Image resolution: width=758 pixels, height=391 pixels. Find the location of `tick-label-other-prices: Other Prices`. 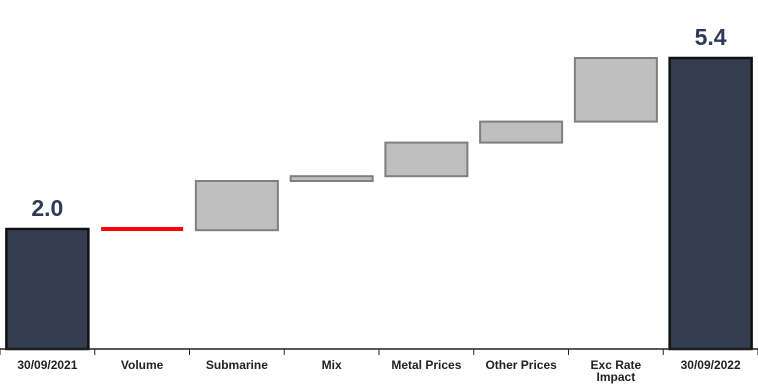

tick-label-other-prices: Other Prices is located at coordinates (521, 365).